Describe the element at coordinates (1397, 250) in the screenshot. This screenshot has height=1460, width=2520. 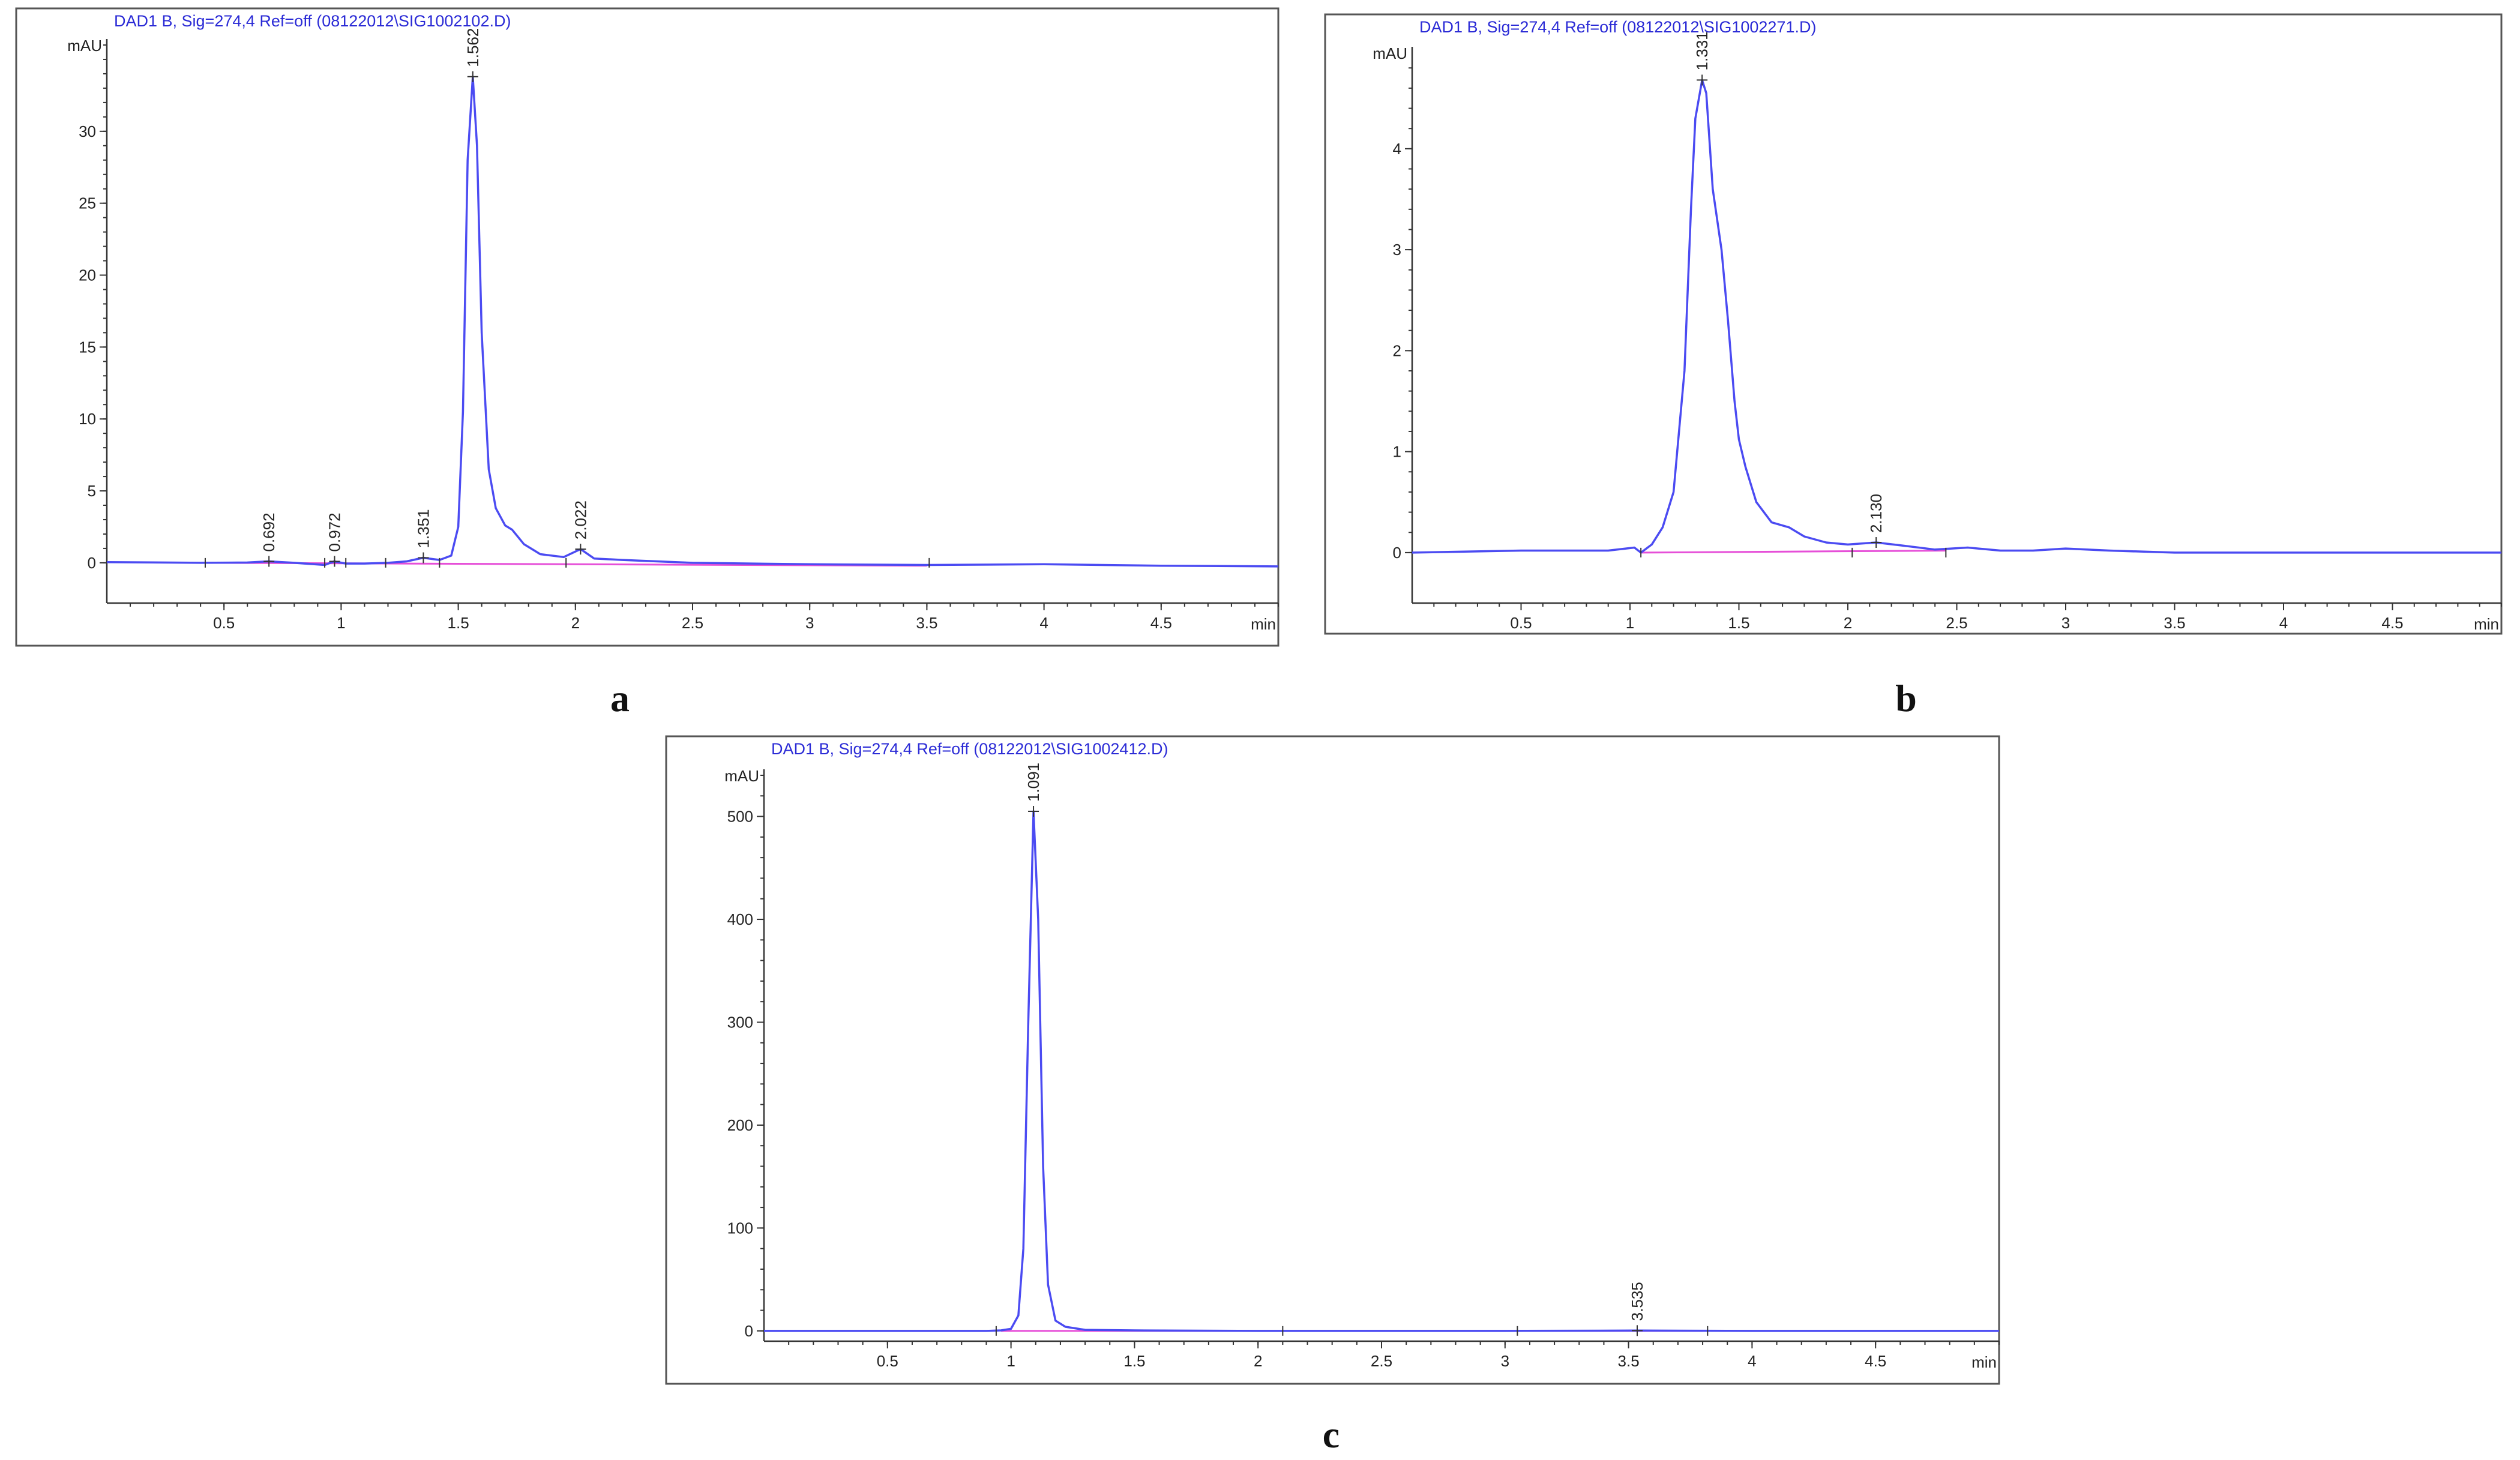
I see `y-tick-label: 3` at that location.